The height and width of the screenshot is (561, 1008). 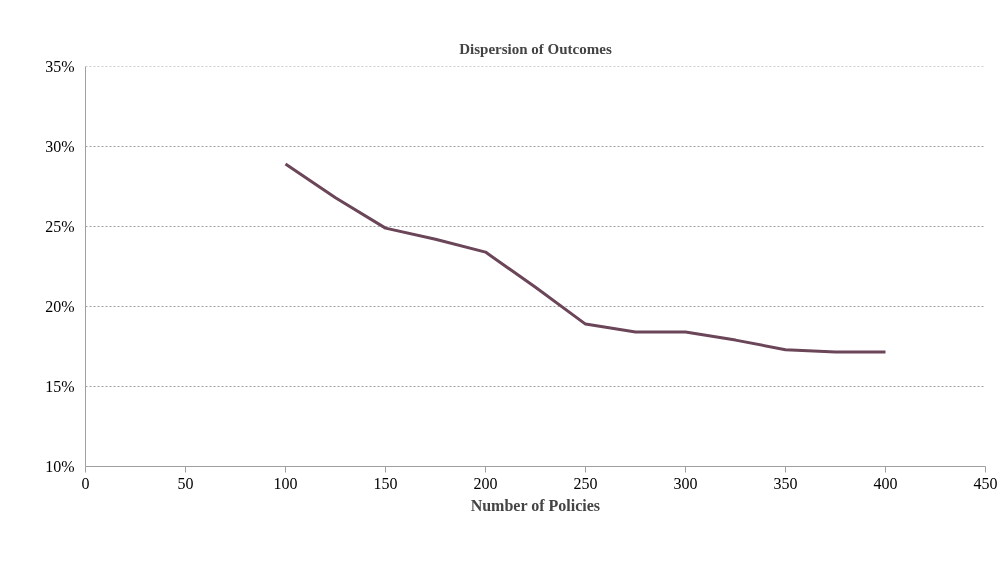 What do you see at coordinates (985, 483) in the screenshot?
I see `x-tick-label: 450` at bounding box center [985, 483].